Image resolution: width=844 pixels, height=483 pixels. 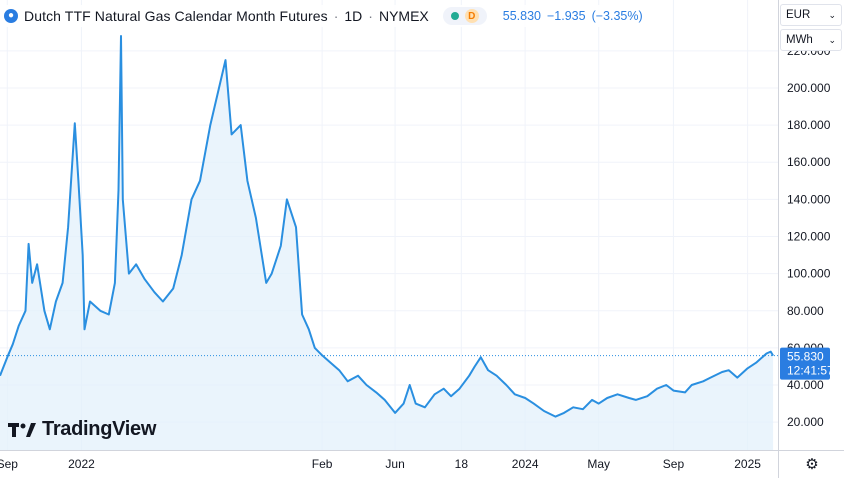 I want to click on unit-selectors: EUR ⌄ MWh ⌄, so click(x=811, y=29).